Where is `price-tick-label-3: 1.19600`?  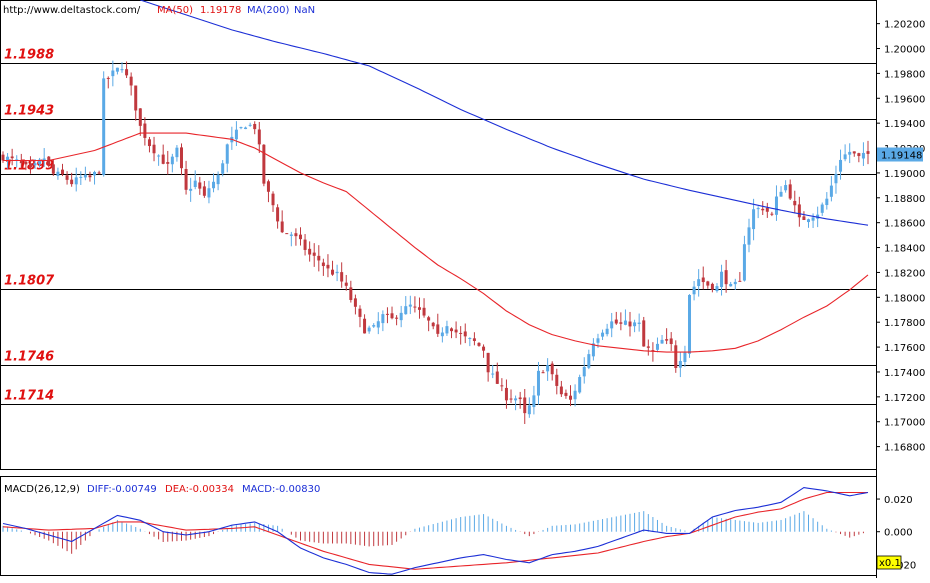
price-tick-label-3: 1.19600 is located at coordinates (904, 99).